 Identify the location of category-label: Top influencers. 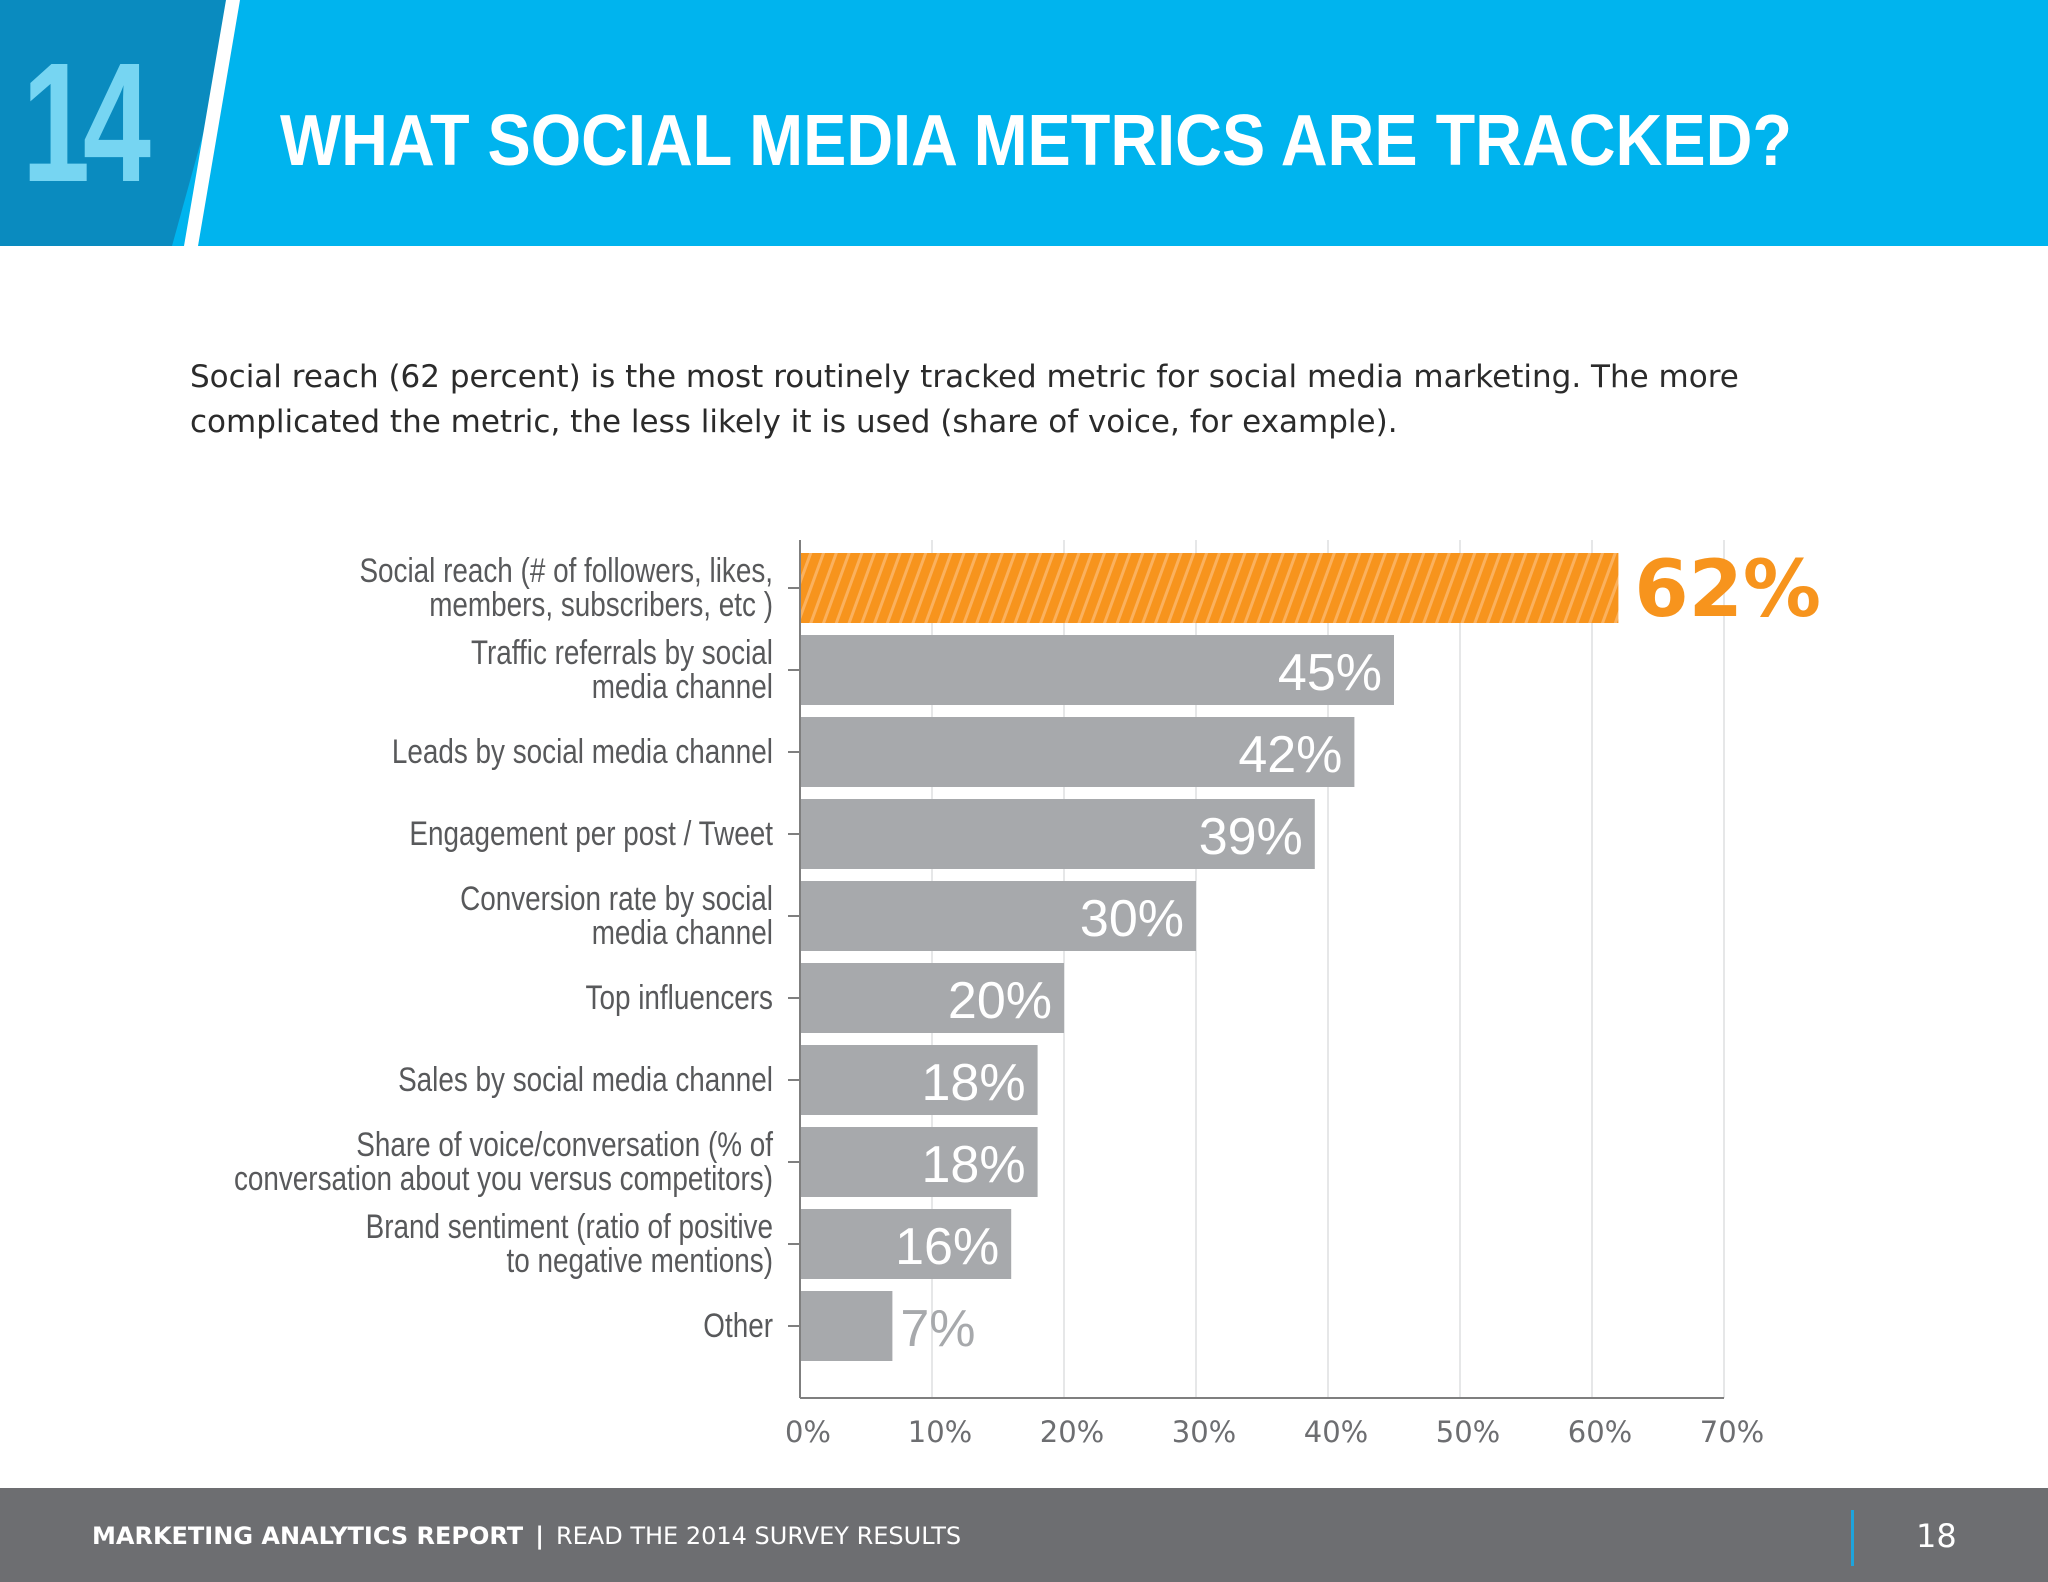
(679, 997).